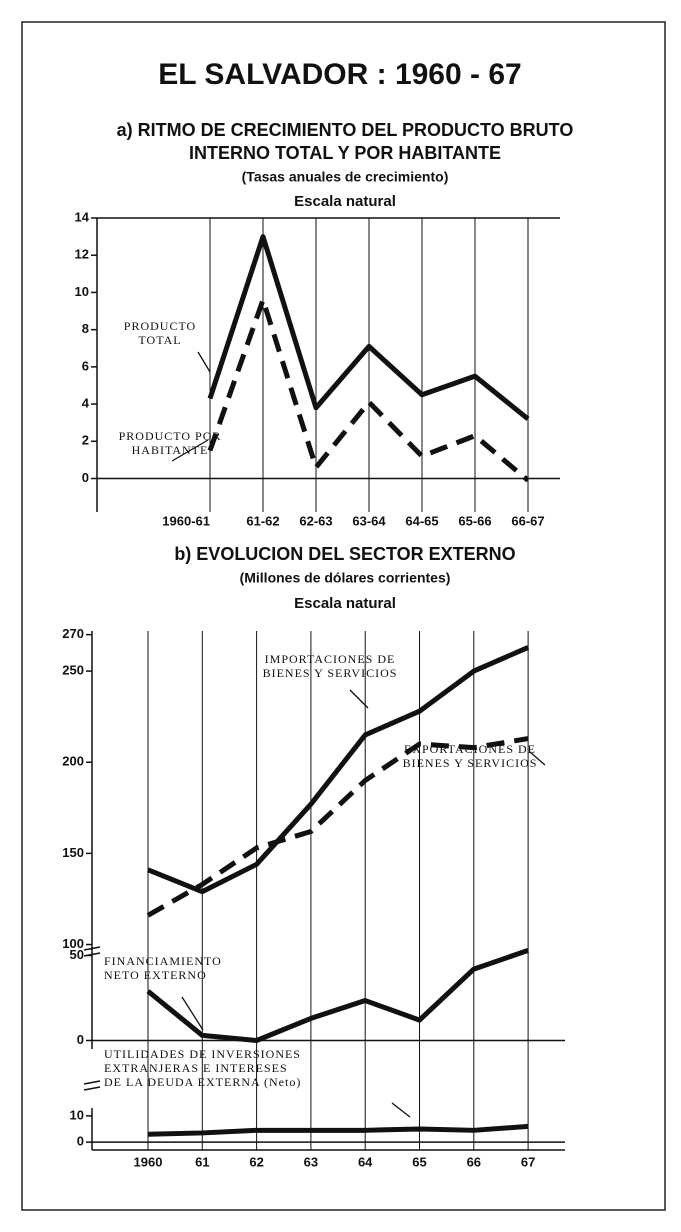 The width and height of the screenshot is (681, 1232). I want to click on annotation: EXTRANJERAS E INTERESES, so click(196, 1068).